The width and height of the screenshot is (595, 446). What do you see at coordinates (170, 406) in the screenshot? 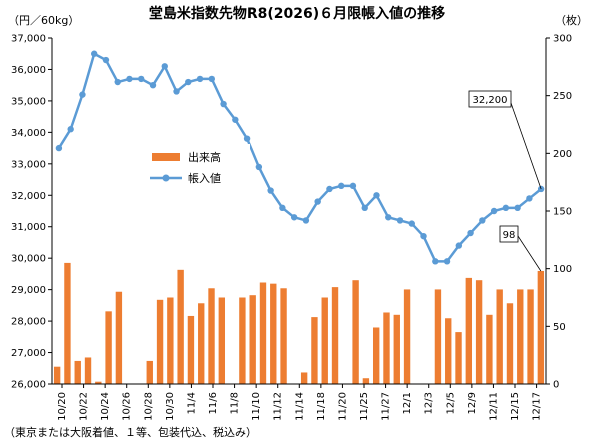
I see `x-tick-label: 10/30` at bounding box center [170, 406].